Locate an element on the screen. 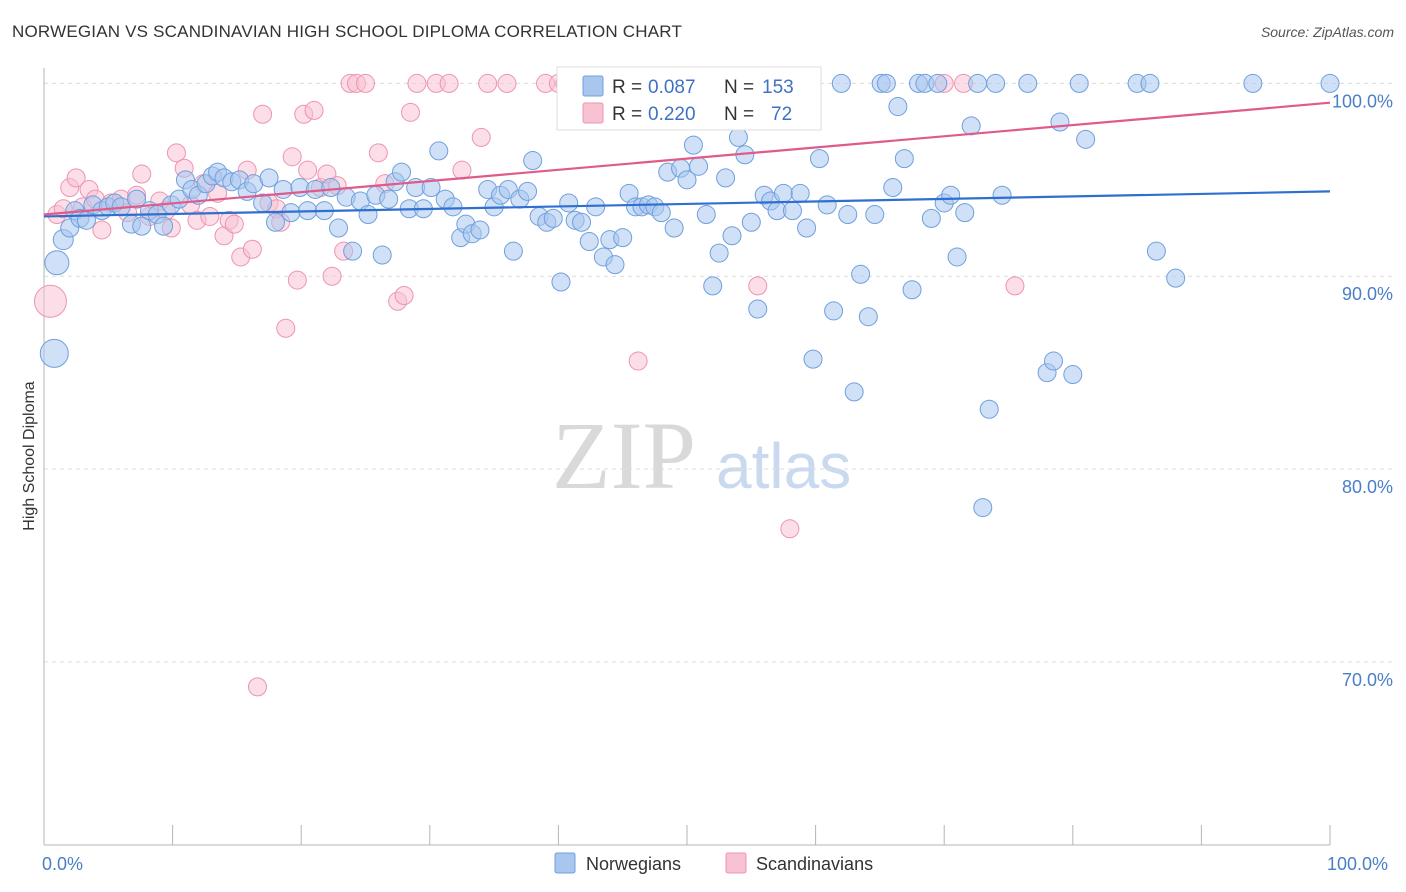  x-tick-labels: 0.0% 100.0% is located at coordinates (715, 864).